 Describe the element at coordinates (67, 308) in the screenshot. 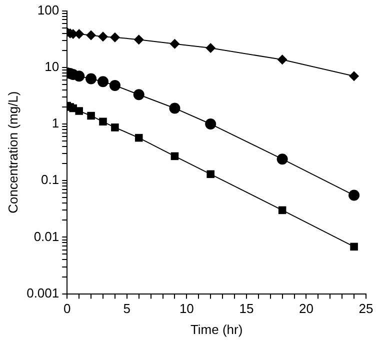

I see `x-tick-label: 0` at that location.